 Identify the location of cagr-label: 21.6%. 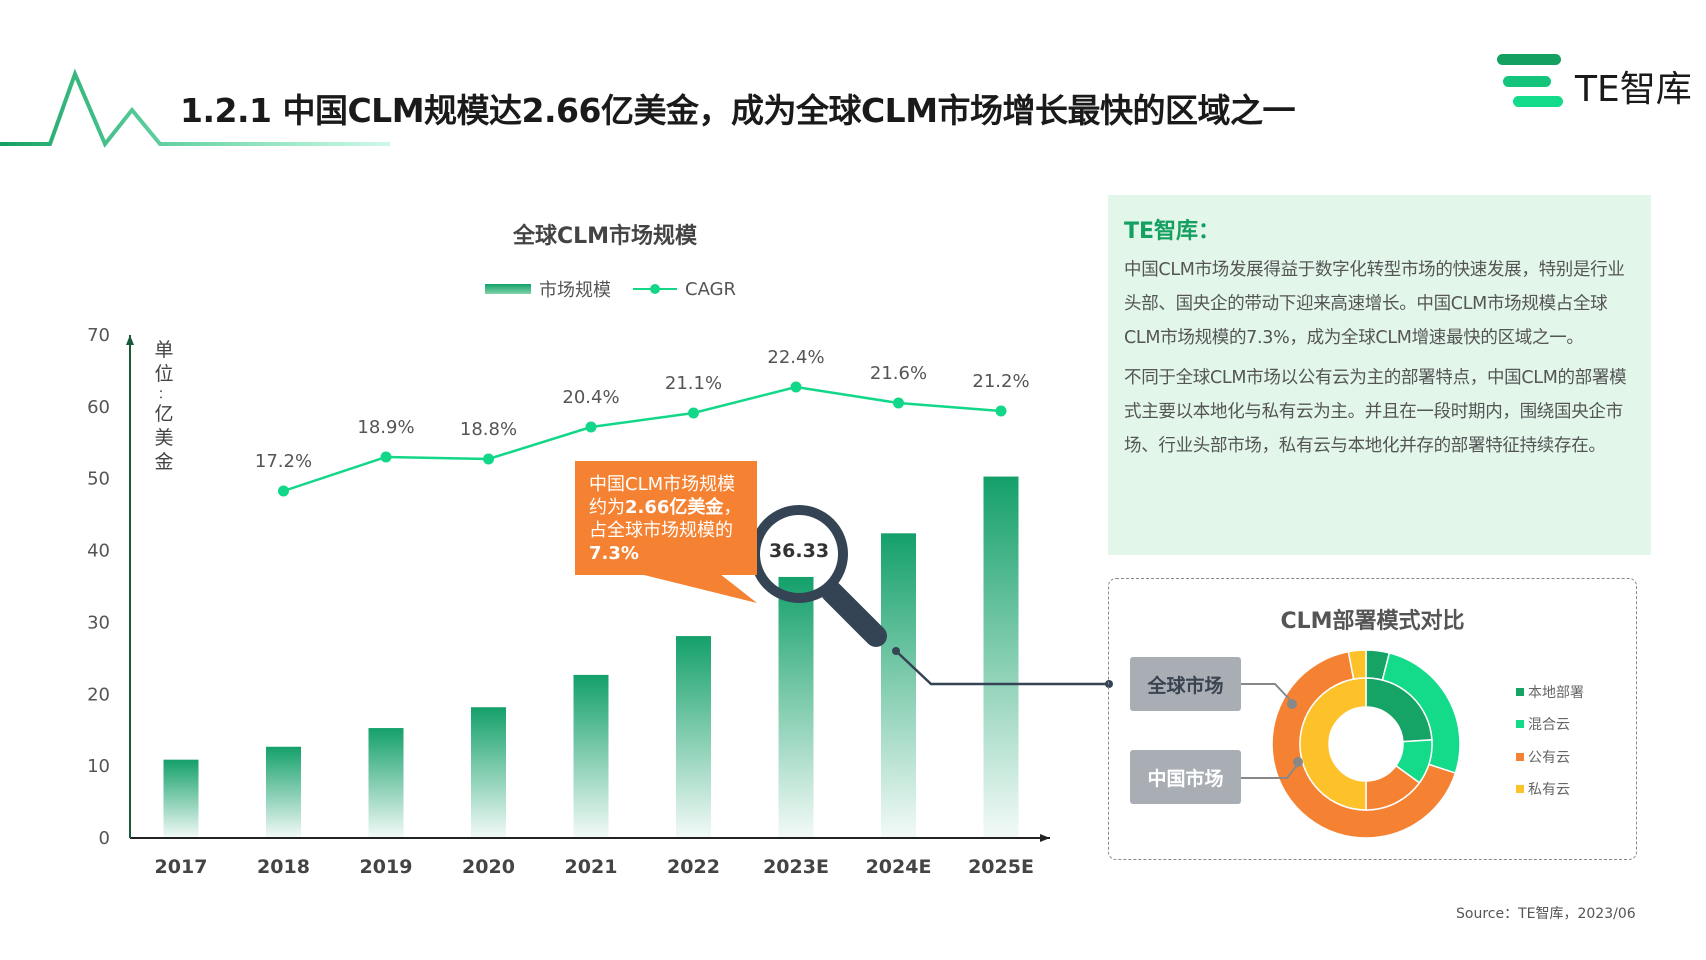
(898, 373).